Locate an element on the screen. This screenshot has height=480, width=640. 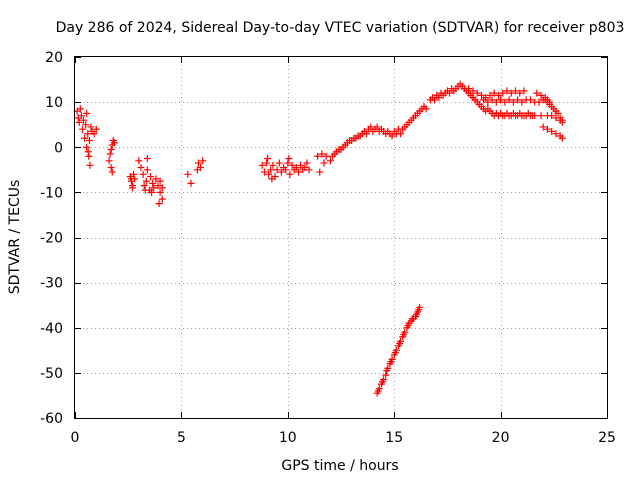
y-tick-label: 10 is located at coordinates (54, 103).